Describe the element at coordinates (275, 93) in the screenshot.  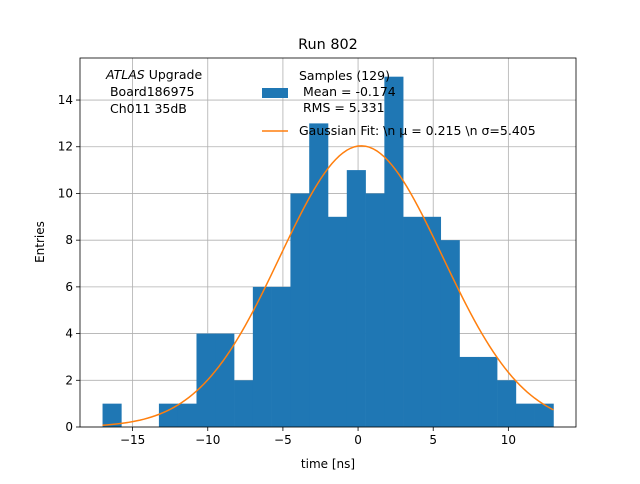
I see `legend-samples-swatch` at that location.